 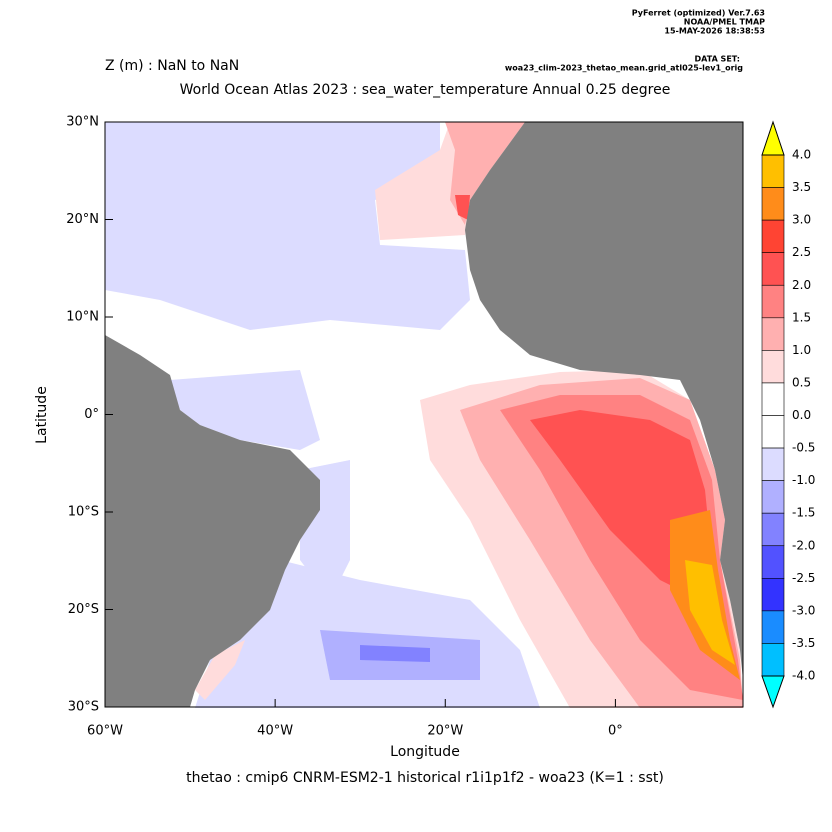 What do you see at coordinates (801, 252) in the screenshot?
I see `colorbar-label: 2.5` at bounding box center [801, 252].